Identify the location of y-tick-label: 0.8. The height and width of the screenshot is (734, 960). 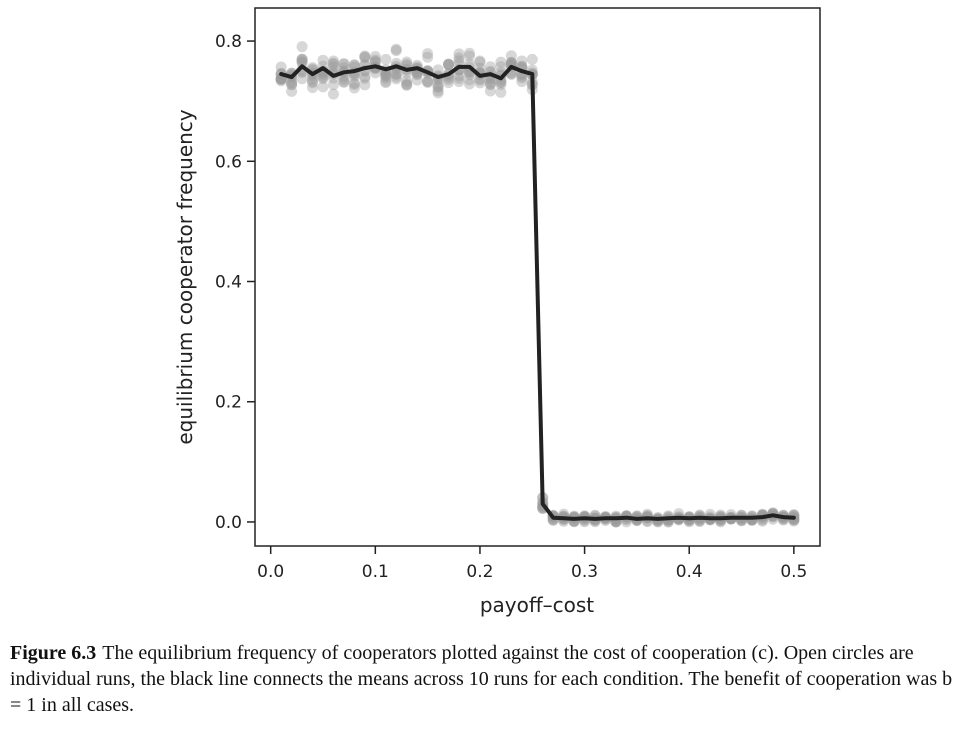
(228, 42).